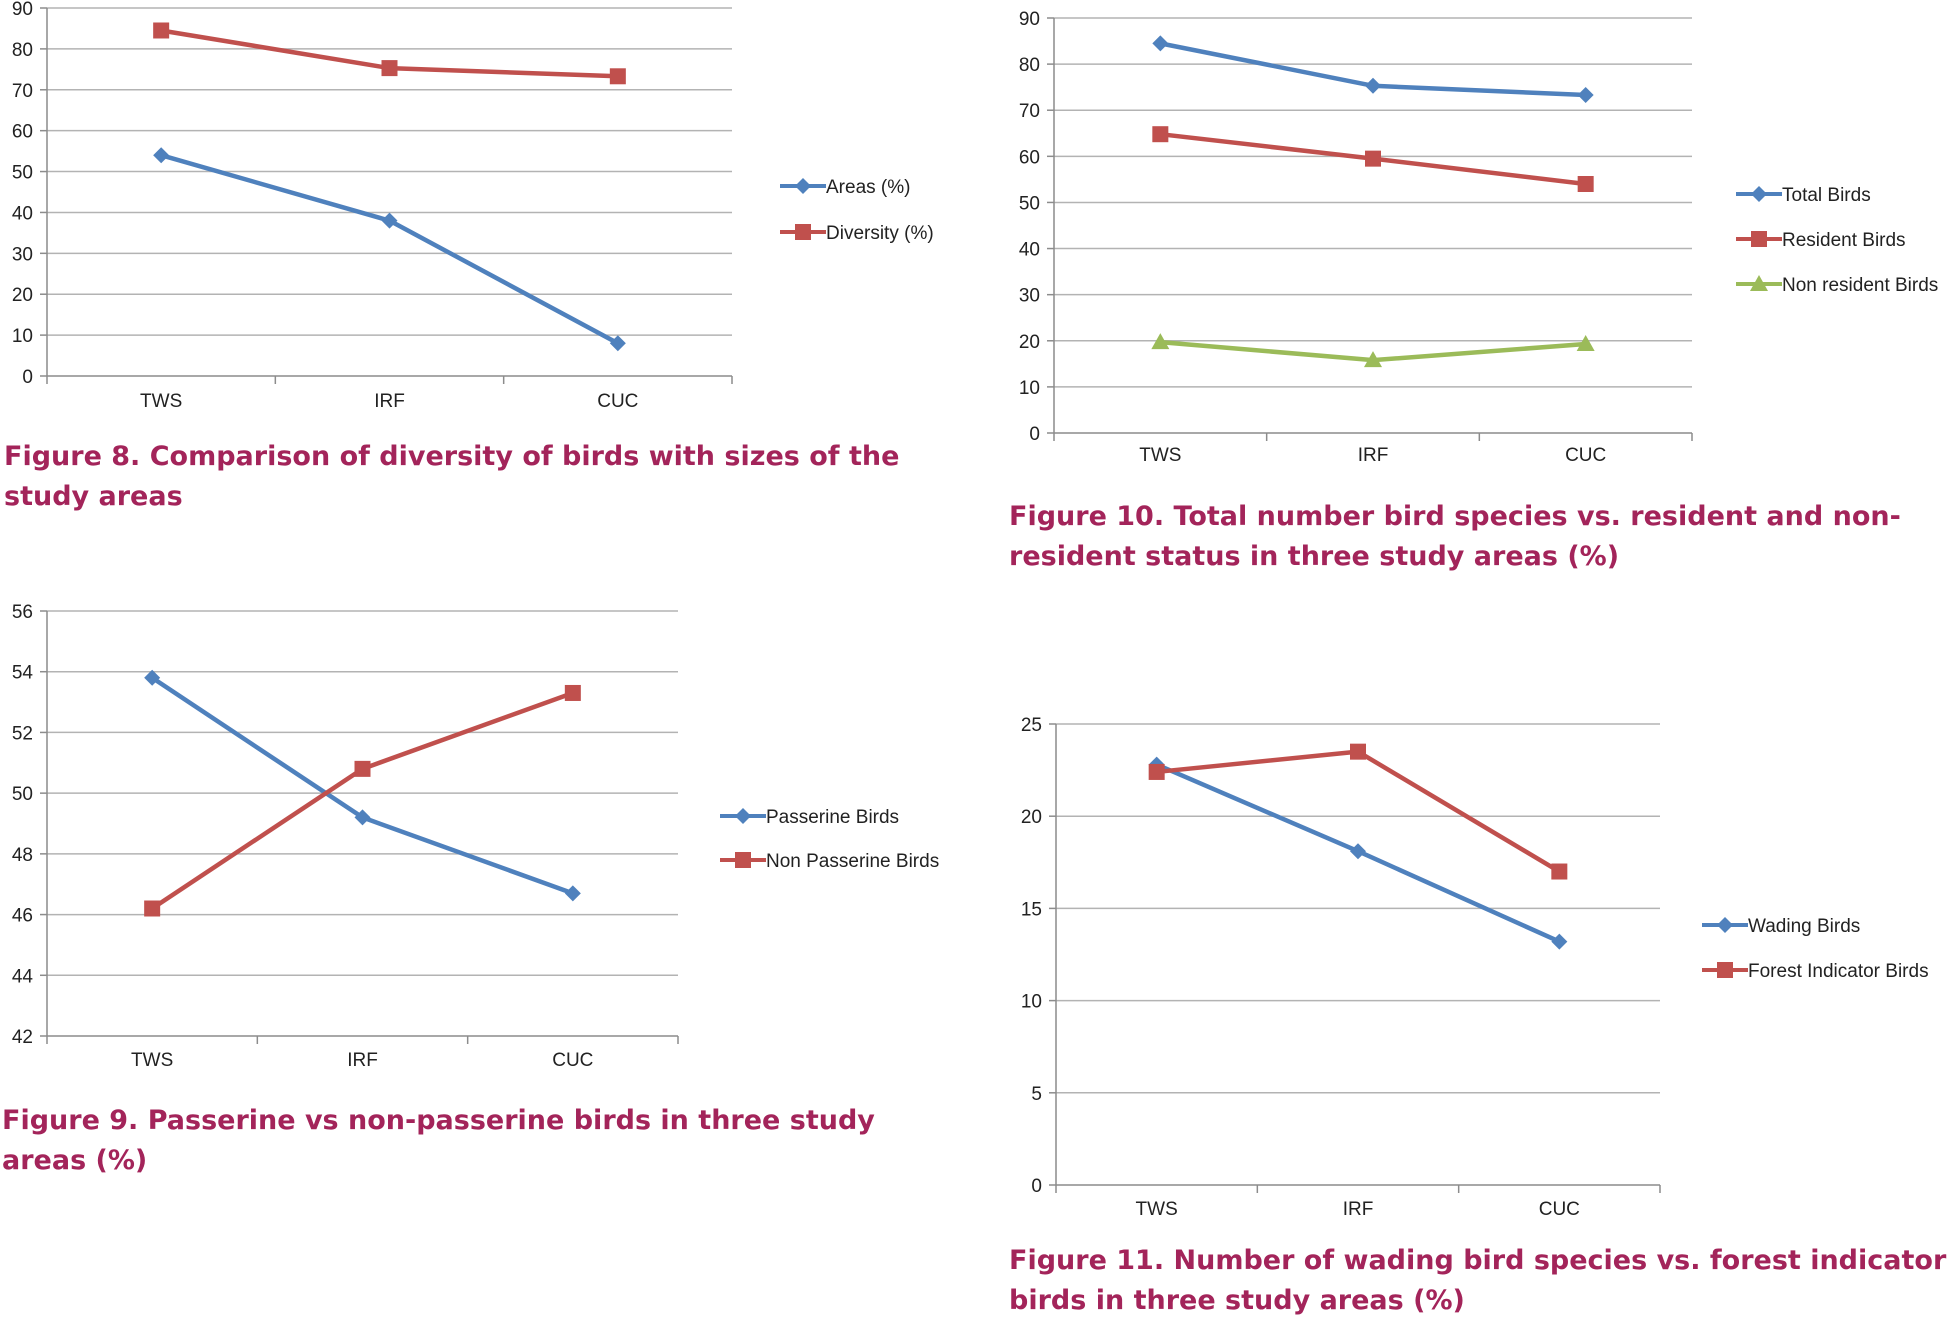 This screenshot has height=1326, width=1952. Describe the element at coordinates (1860, 285) in the screenshot. I see `fig10-legend-label: Non resident Birds` at that location.